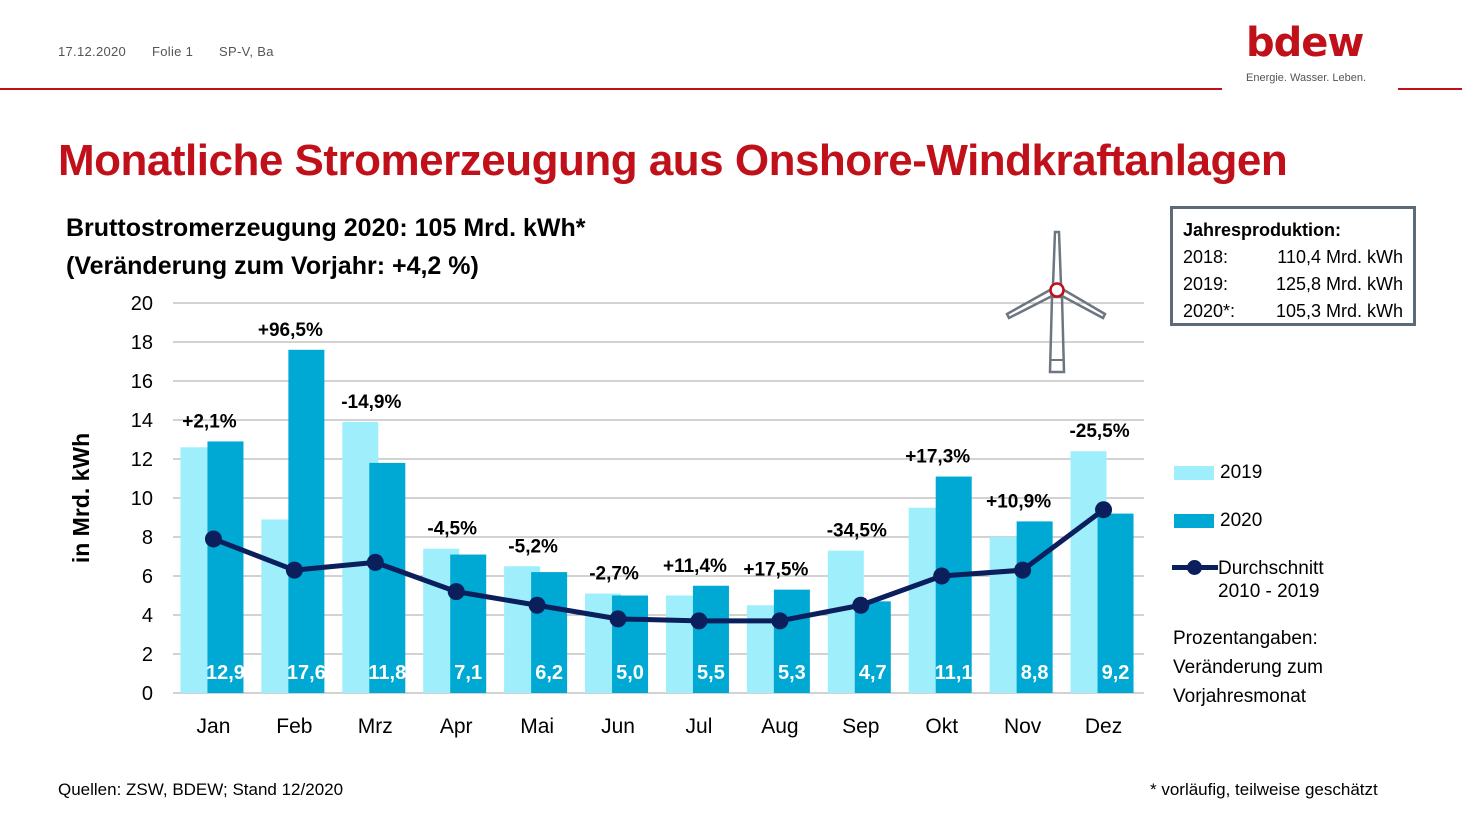 The width and height of the screenshot is (1462, 822). What do you see at coordinates (1195, 567) in the screenshot?
I see `legend-line-marker` at bounding box center [1195, 567].